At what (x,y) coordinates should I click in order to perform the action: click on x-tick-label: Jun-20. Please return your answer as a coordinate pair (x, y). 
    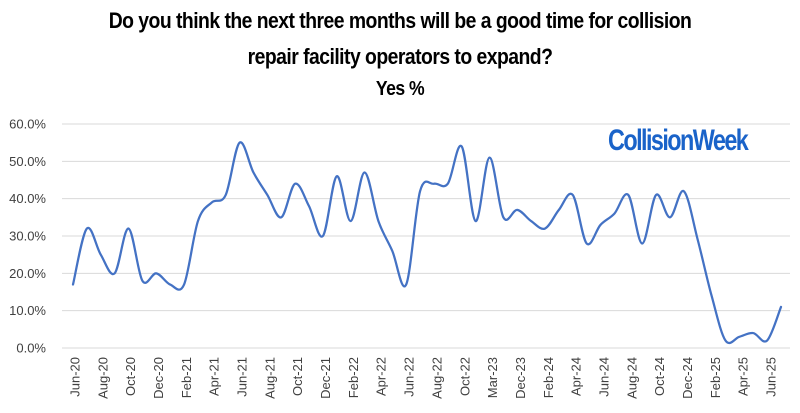
    Looking at the image, I should click on (75, 377).